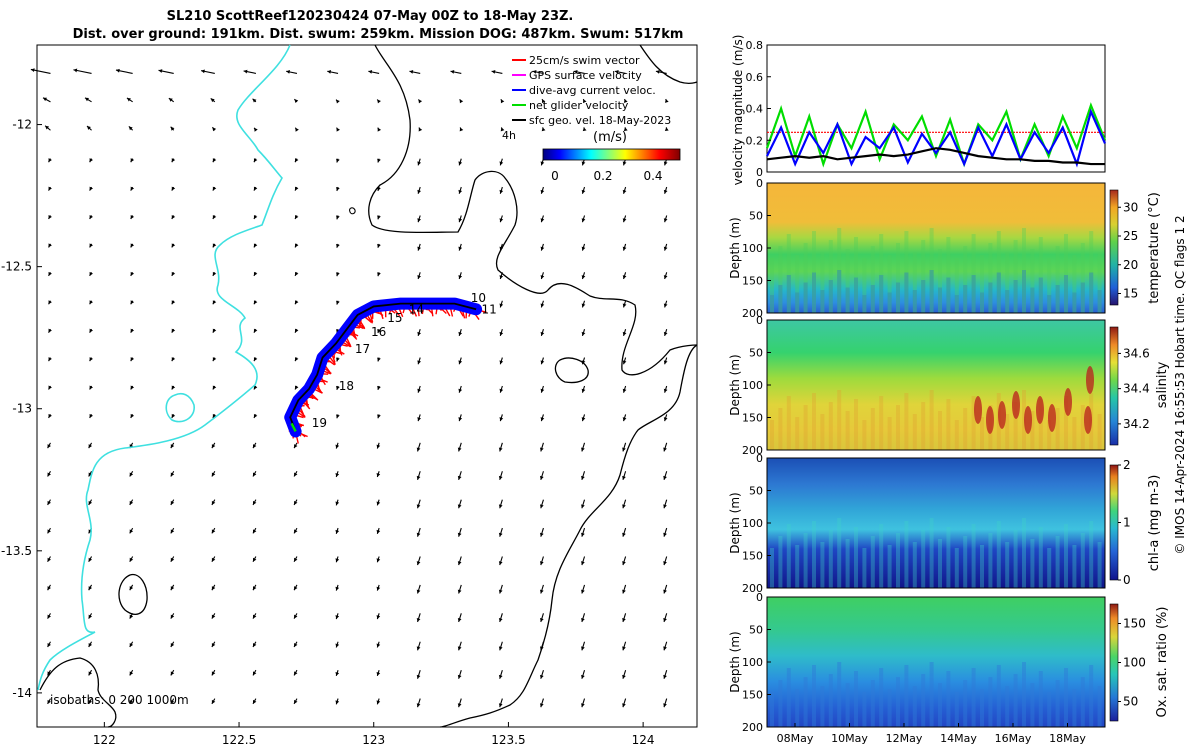  Describe the element at coordinates (16, 551) in the screenshot. I see `map-ytick-label: -13.5` at that location.